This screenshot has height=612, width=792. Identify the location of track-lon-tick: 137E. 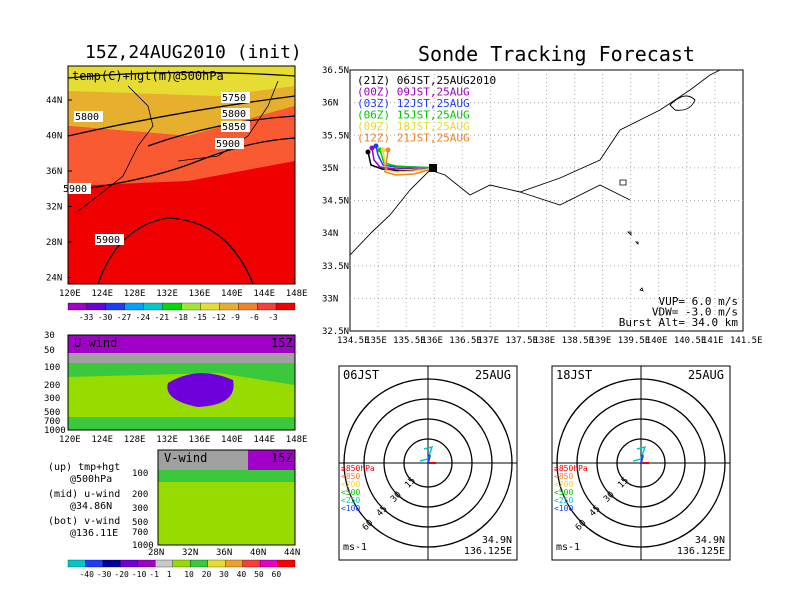
(488, 341).